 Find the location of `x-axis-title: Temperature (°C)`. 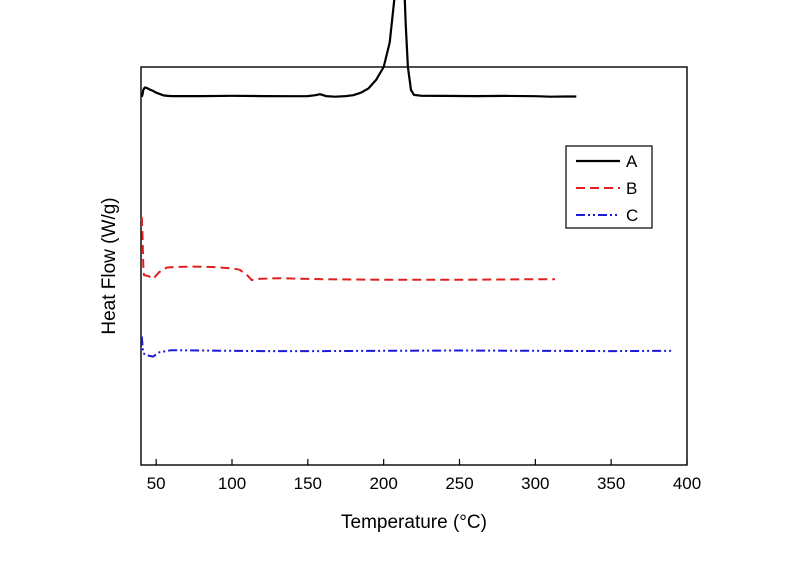

x-axis-title: Temperature (°C) is located at coordinates (414, 522).